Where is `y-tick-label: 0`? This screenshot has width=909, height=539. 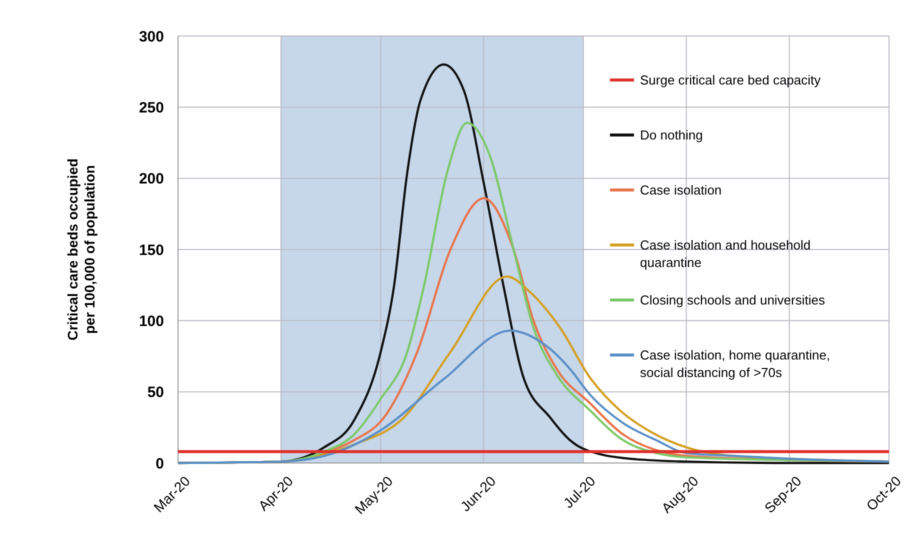
y-tick-label: 0 is located at coordinates (160, 463).